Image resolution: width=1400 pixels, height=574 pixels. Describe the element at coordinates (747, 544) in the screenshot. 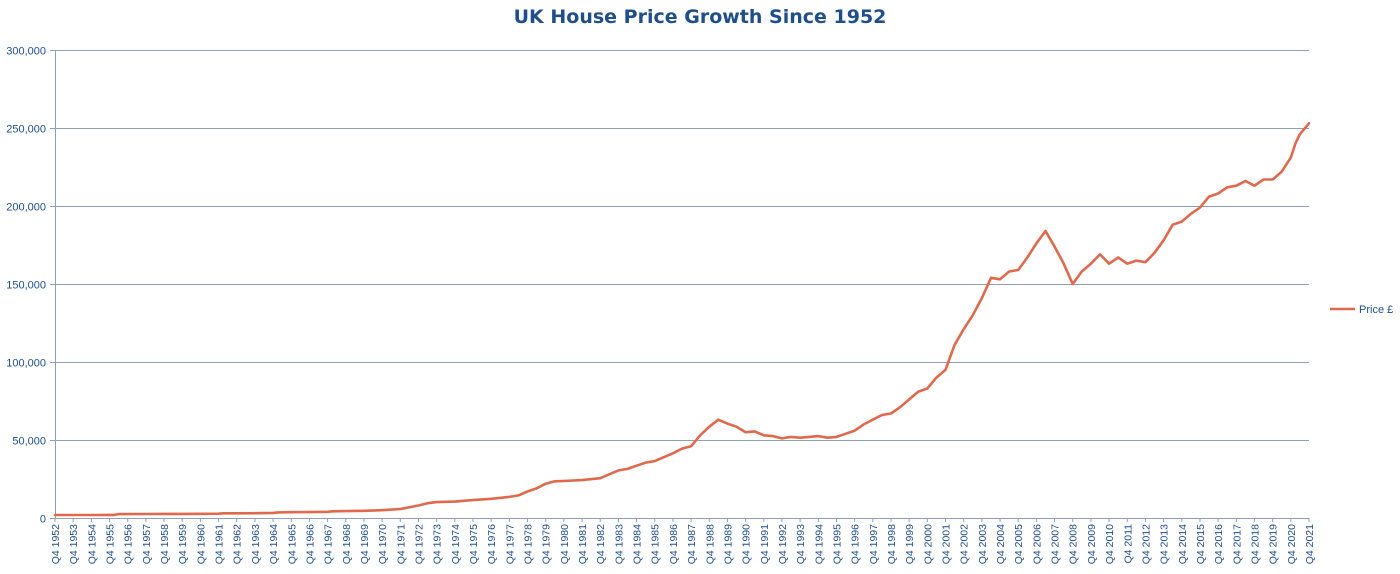

I see `x-tick-label: Q4 1990` at that location.